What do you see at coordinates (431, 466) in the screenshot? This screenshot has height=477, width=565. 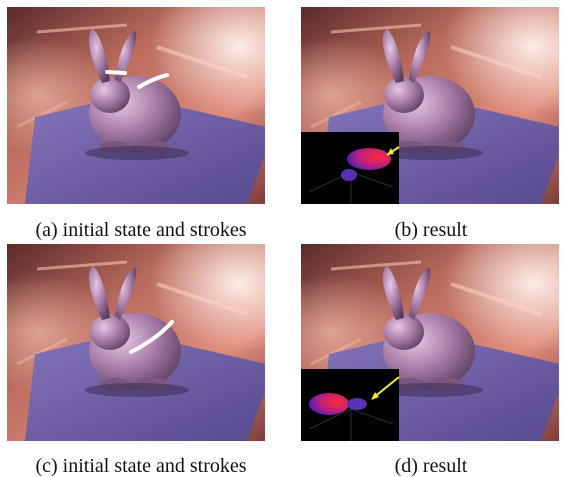 I see `caption-d: (d) result` at bounding box center [431, 466].